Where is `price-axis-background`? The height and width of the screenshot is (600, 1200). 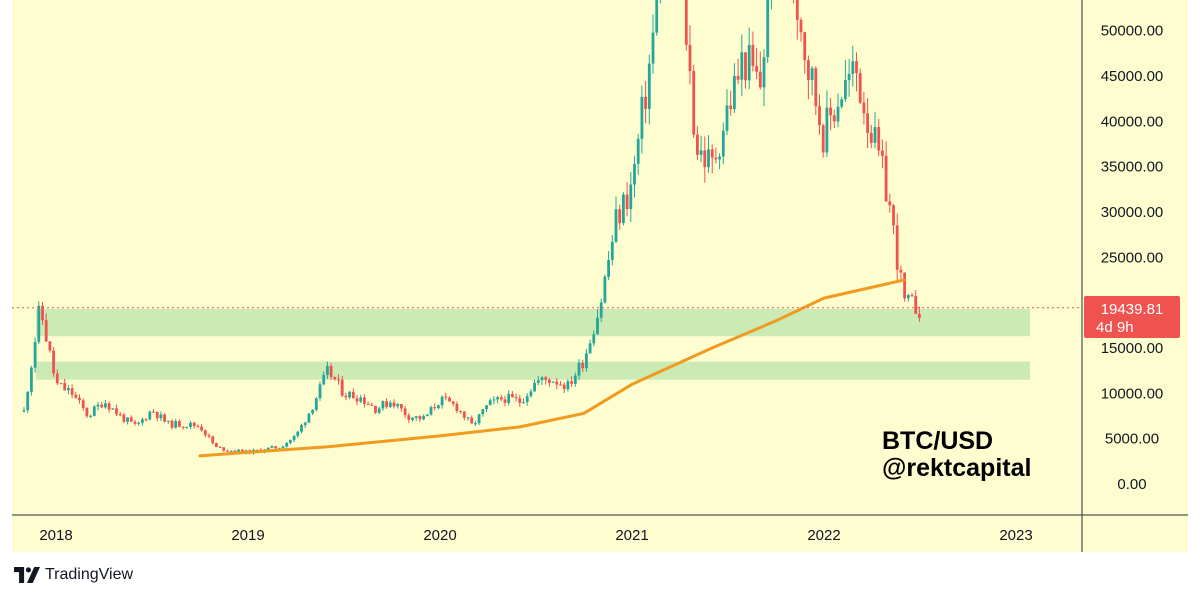 price-axis-background is located at coordinates (1135, 257).